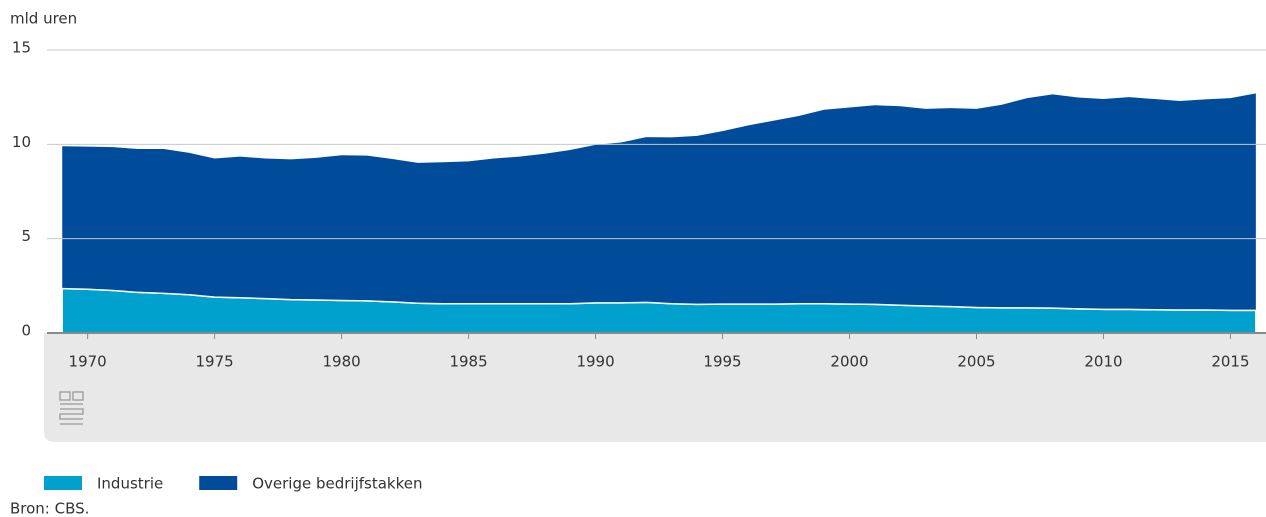  What do you see at coordinates (659, 299) in the screenshot?
I see `series-boundary` at bounding box center [659, 299].